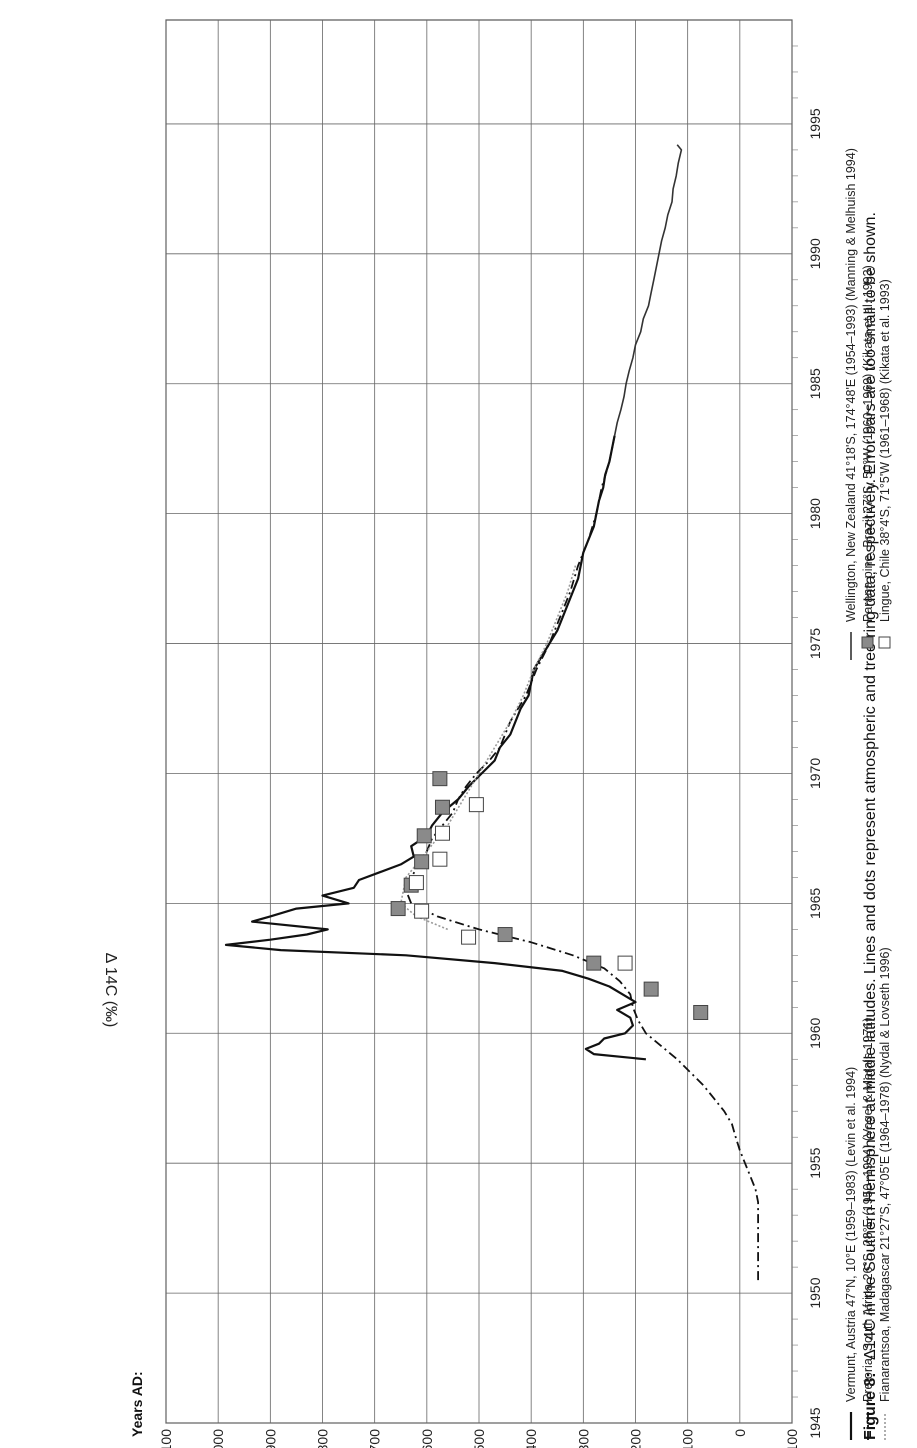 The height and width of the screenshot is (1448, 917). What do you see at coordinates (688, 1438) in the screenshot?
I see `y-tick-label: 100` at bounding box center [688, 1438].